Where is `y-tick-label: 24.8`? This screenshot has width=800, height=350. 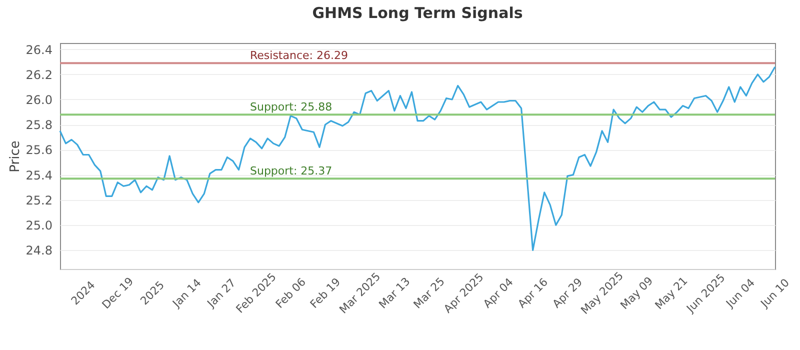 y-tick-label: 24.8 is located at coordinates (39, 251).